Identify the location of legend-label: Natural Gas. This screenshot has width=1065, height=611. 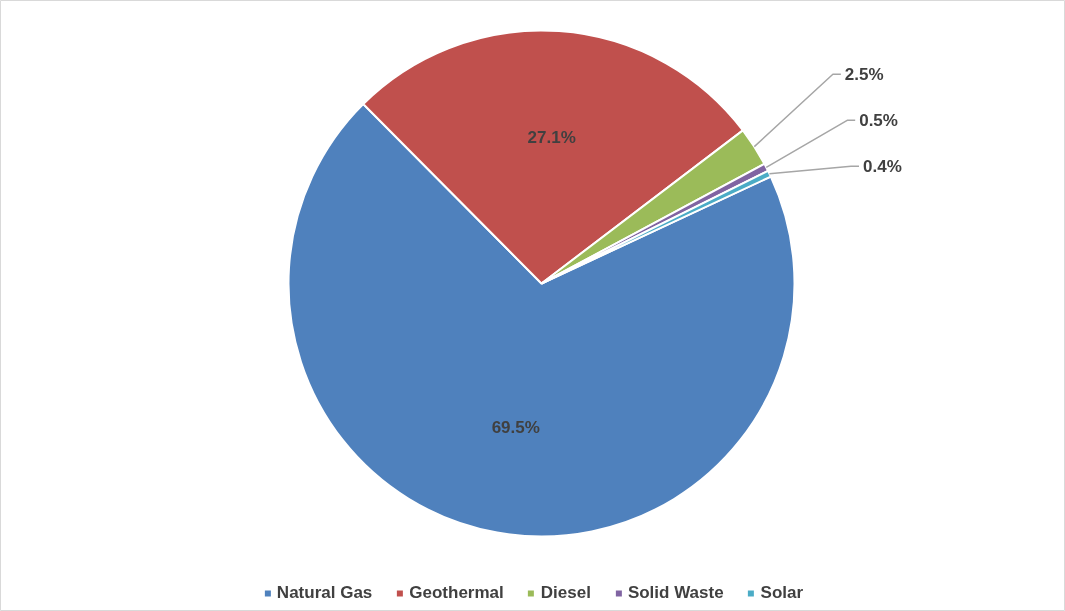
(324, 593).